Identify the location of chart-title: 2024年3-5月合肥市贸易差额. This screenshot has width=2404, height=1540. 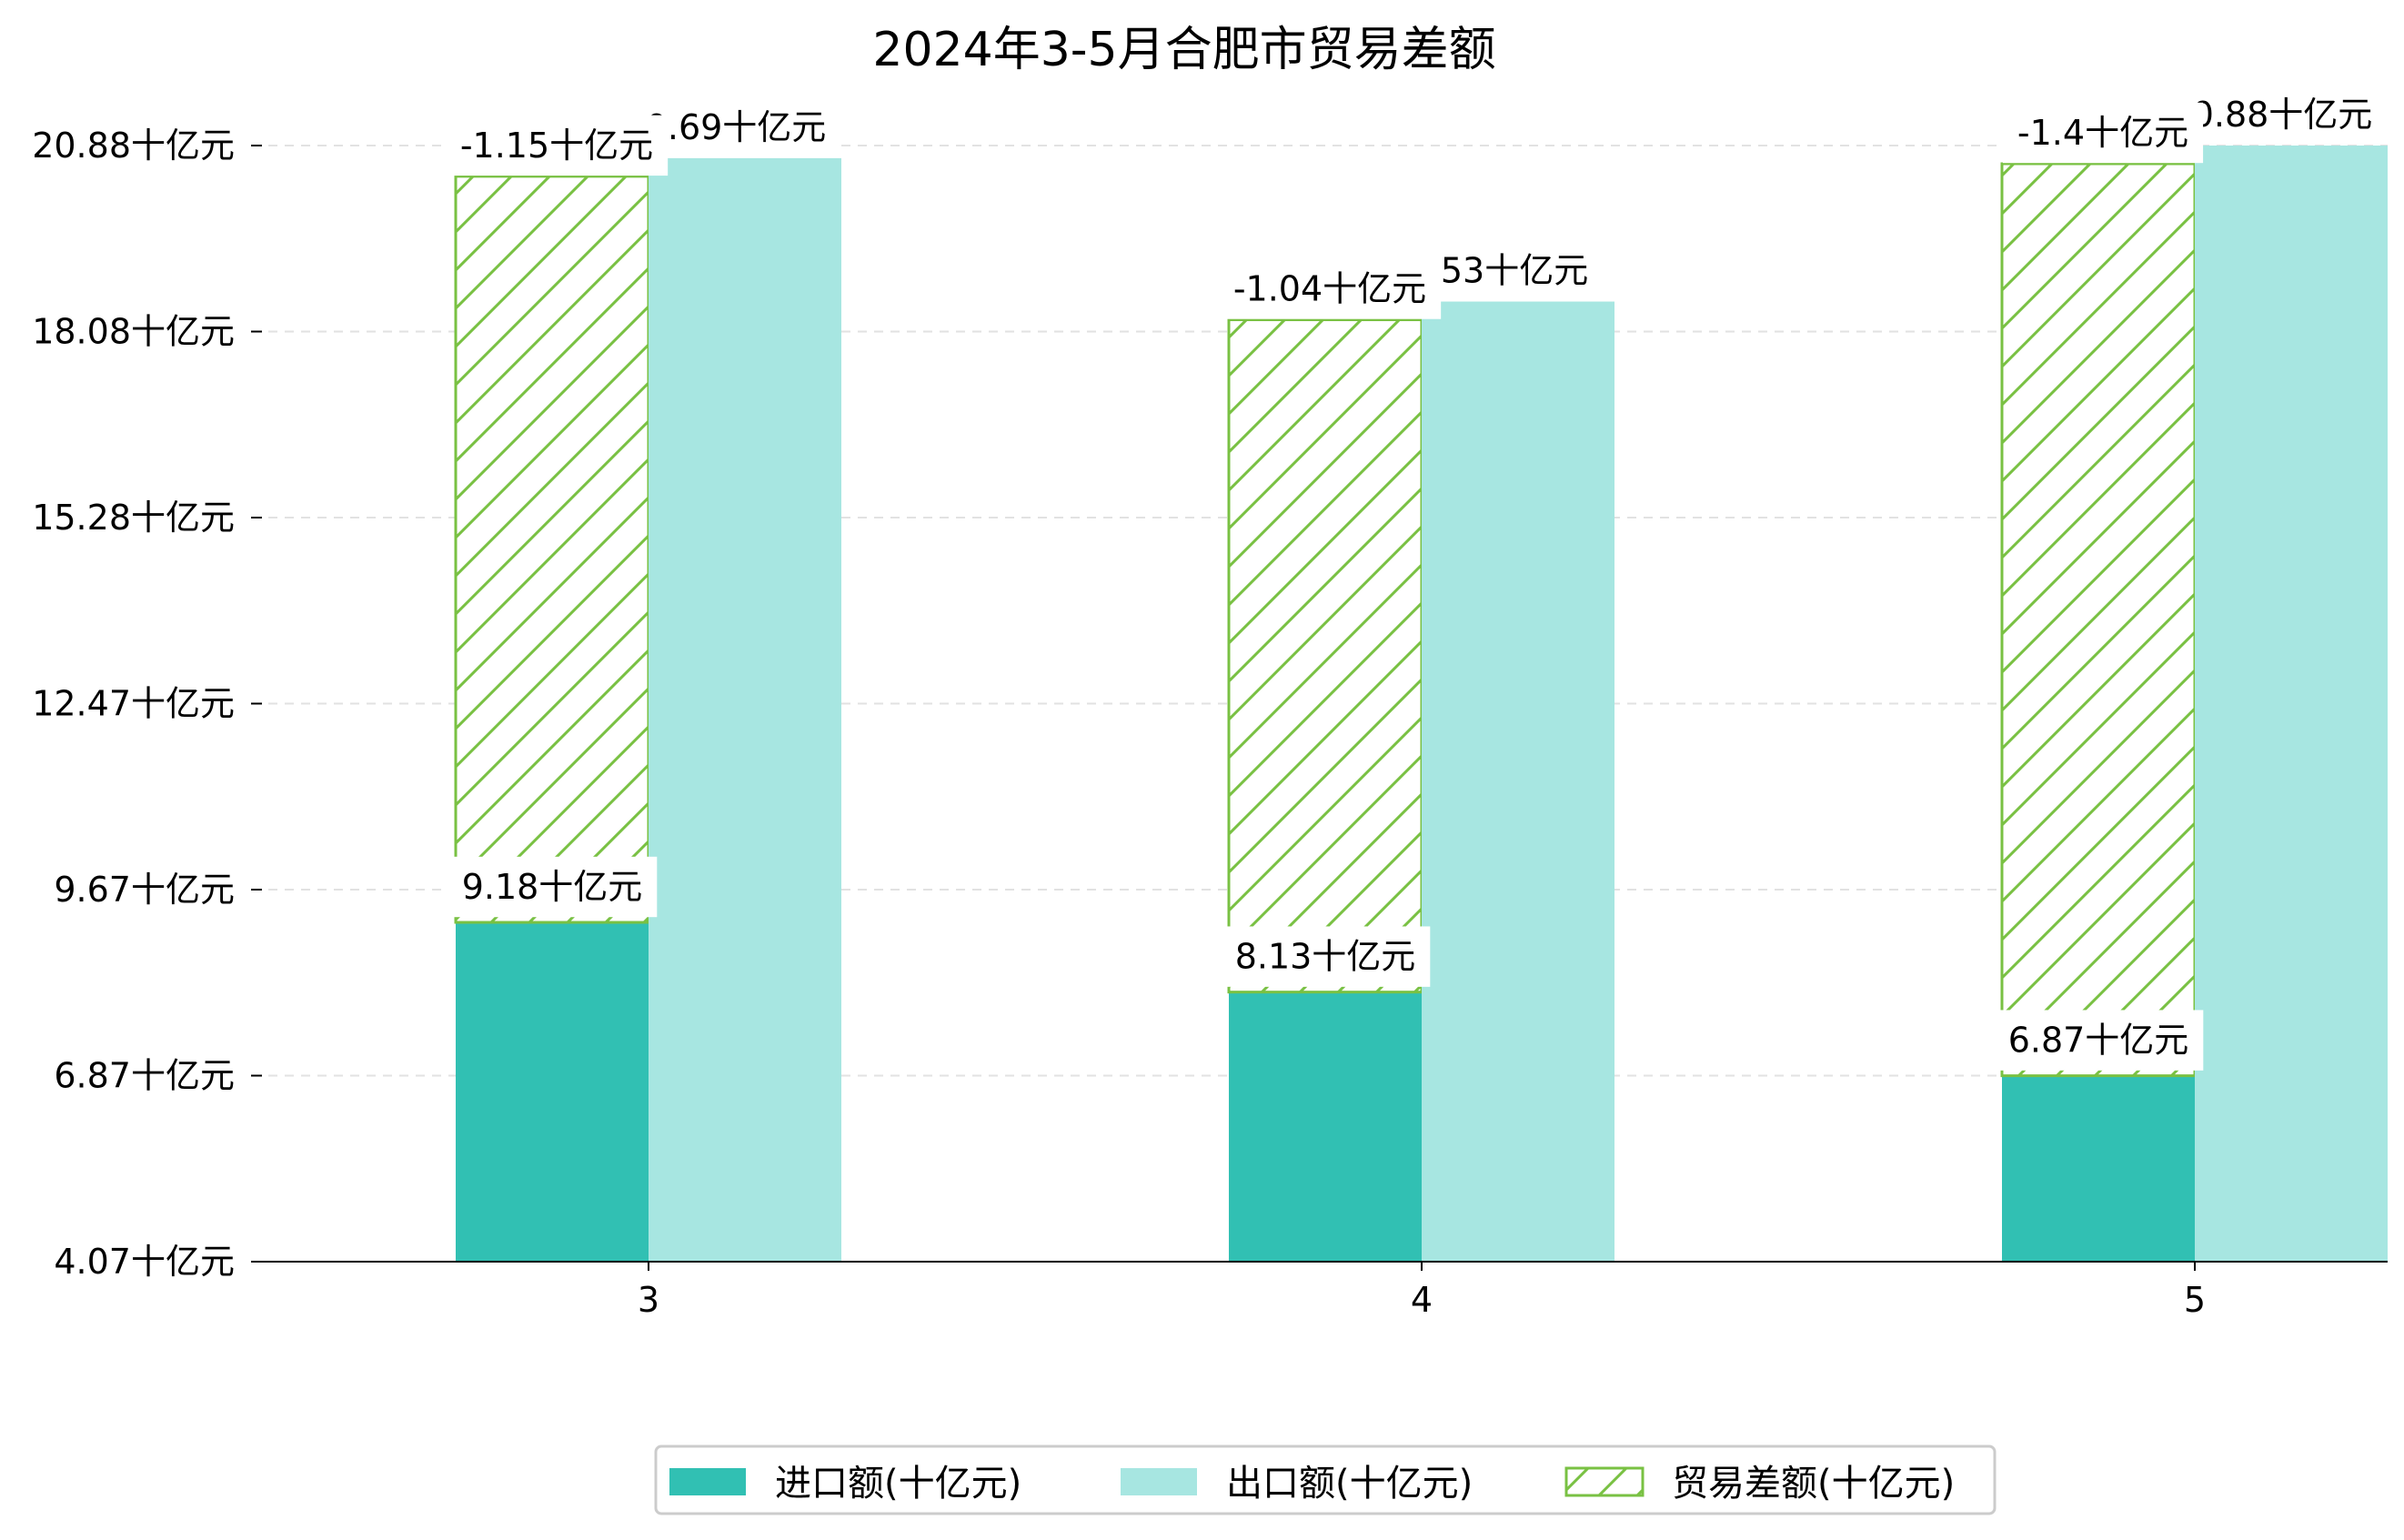
(1183, 50).